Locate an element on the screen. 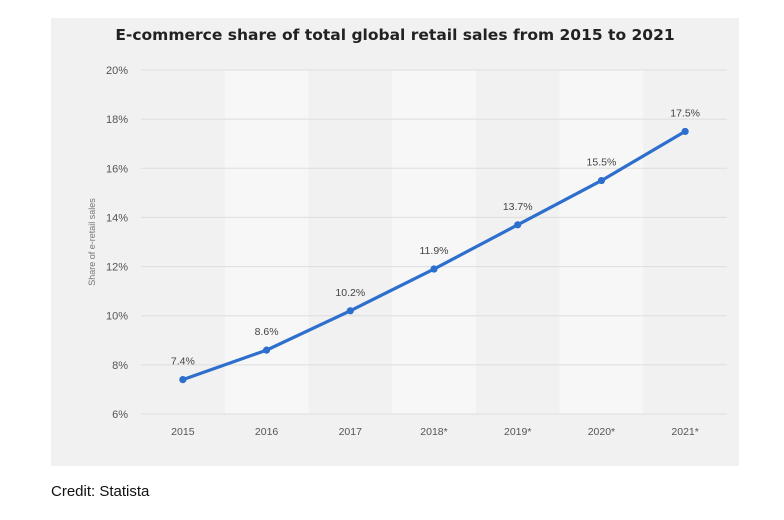  x-tick-label: 2016 is located at coordinates (267, 432).